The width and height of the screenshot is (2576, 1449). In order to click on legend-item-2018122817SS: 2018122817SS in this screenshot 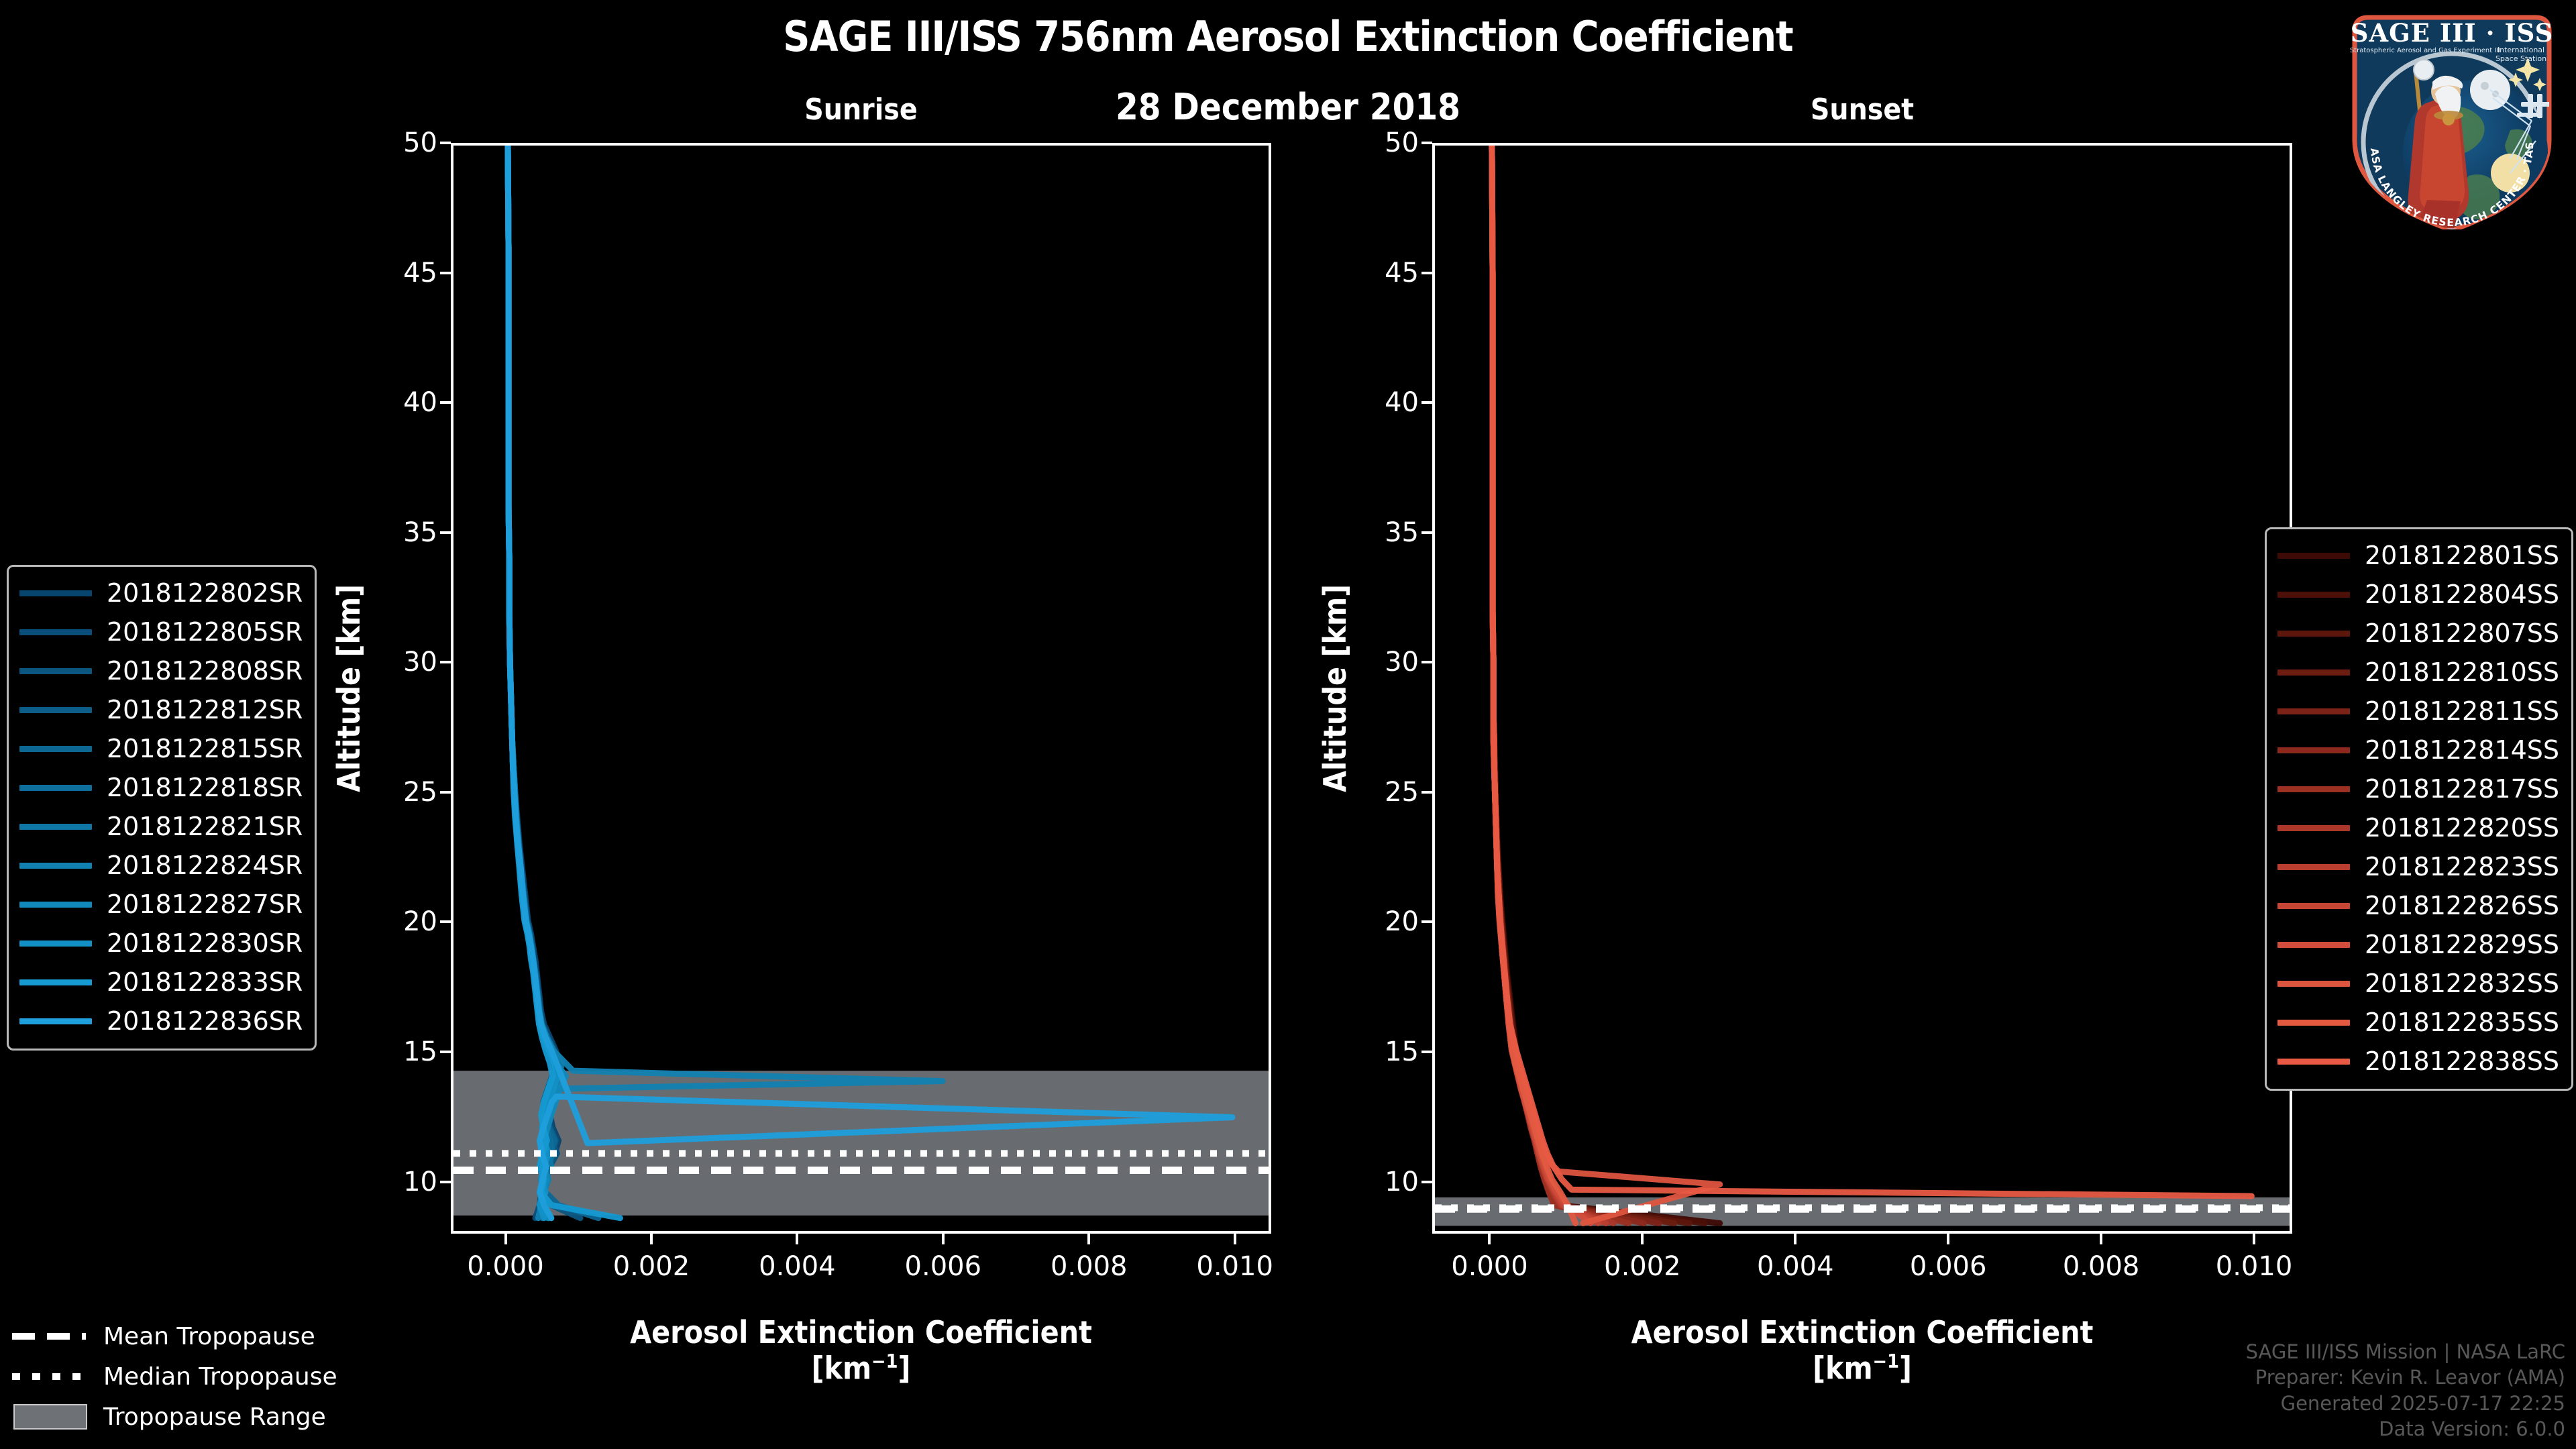, I will do `click(2418, 788)`.